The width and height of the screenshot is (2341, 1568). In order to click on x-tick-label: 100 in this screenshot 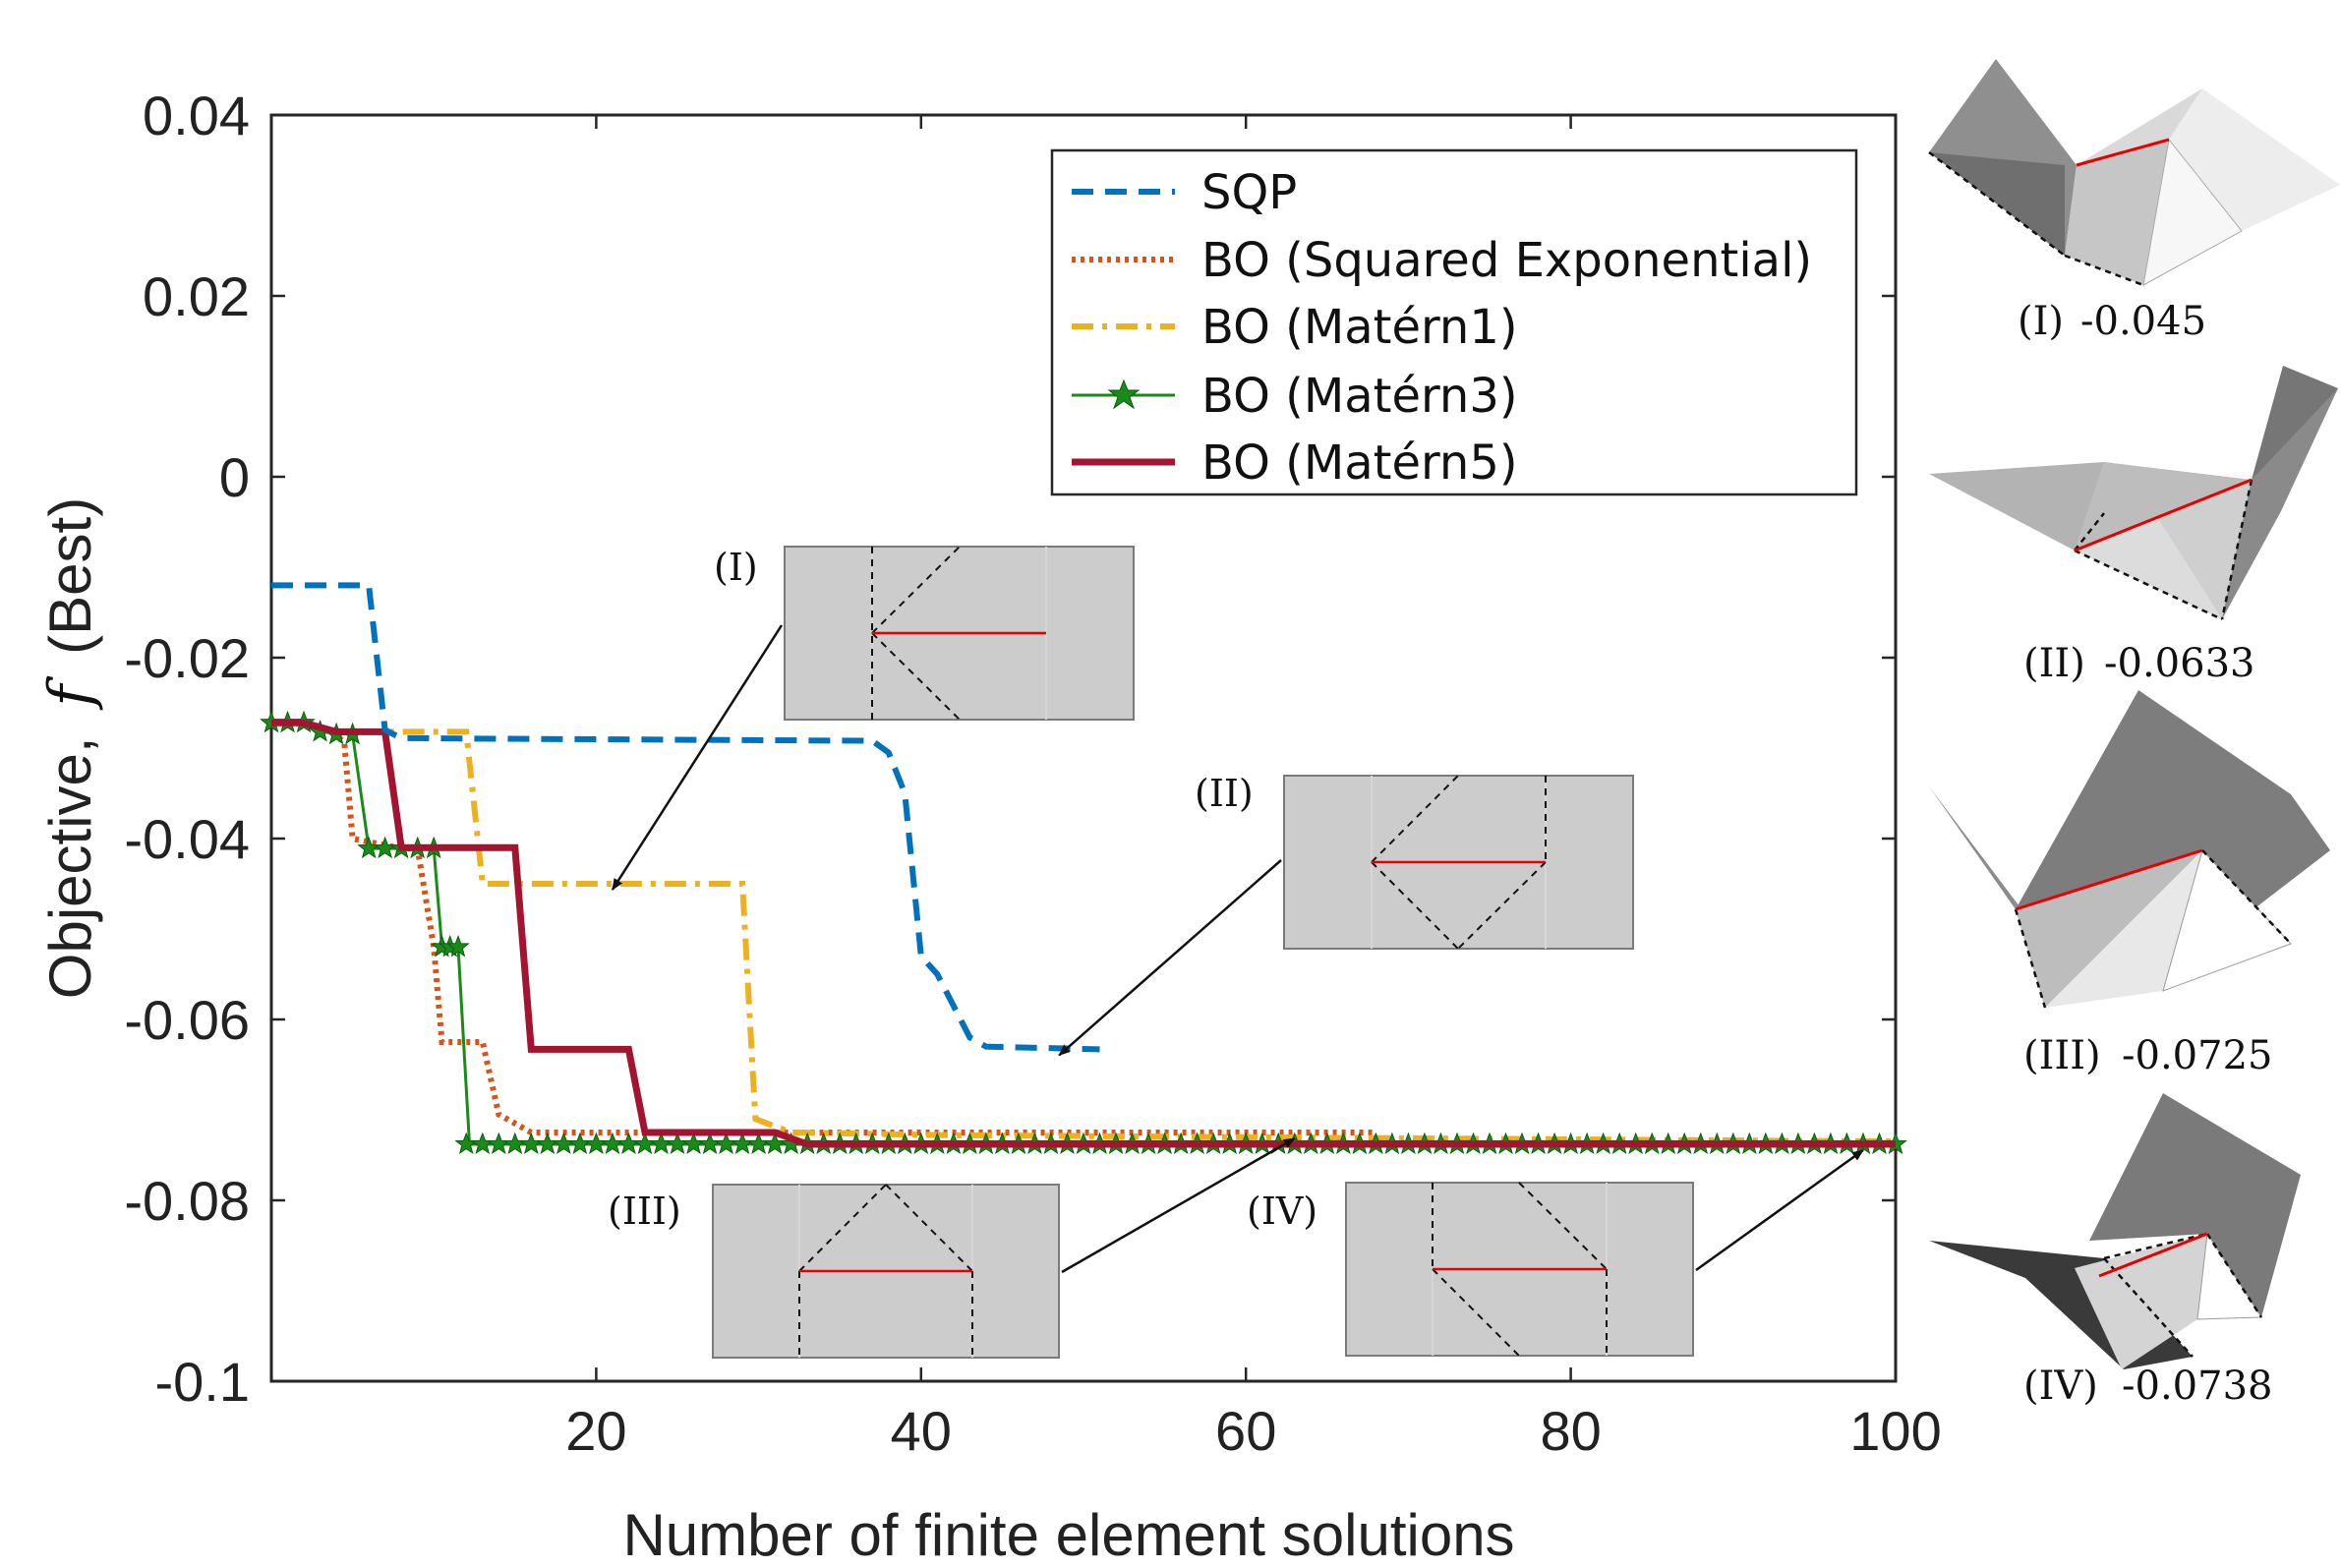, I will do `click(1895, 1431)`.